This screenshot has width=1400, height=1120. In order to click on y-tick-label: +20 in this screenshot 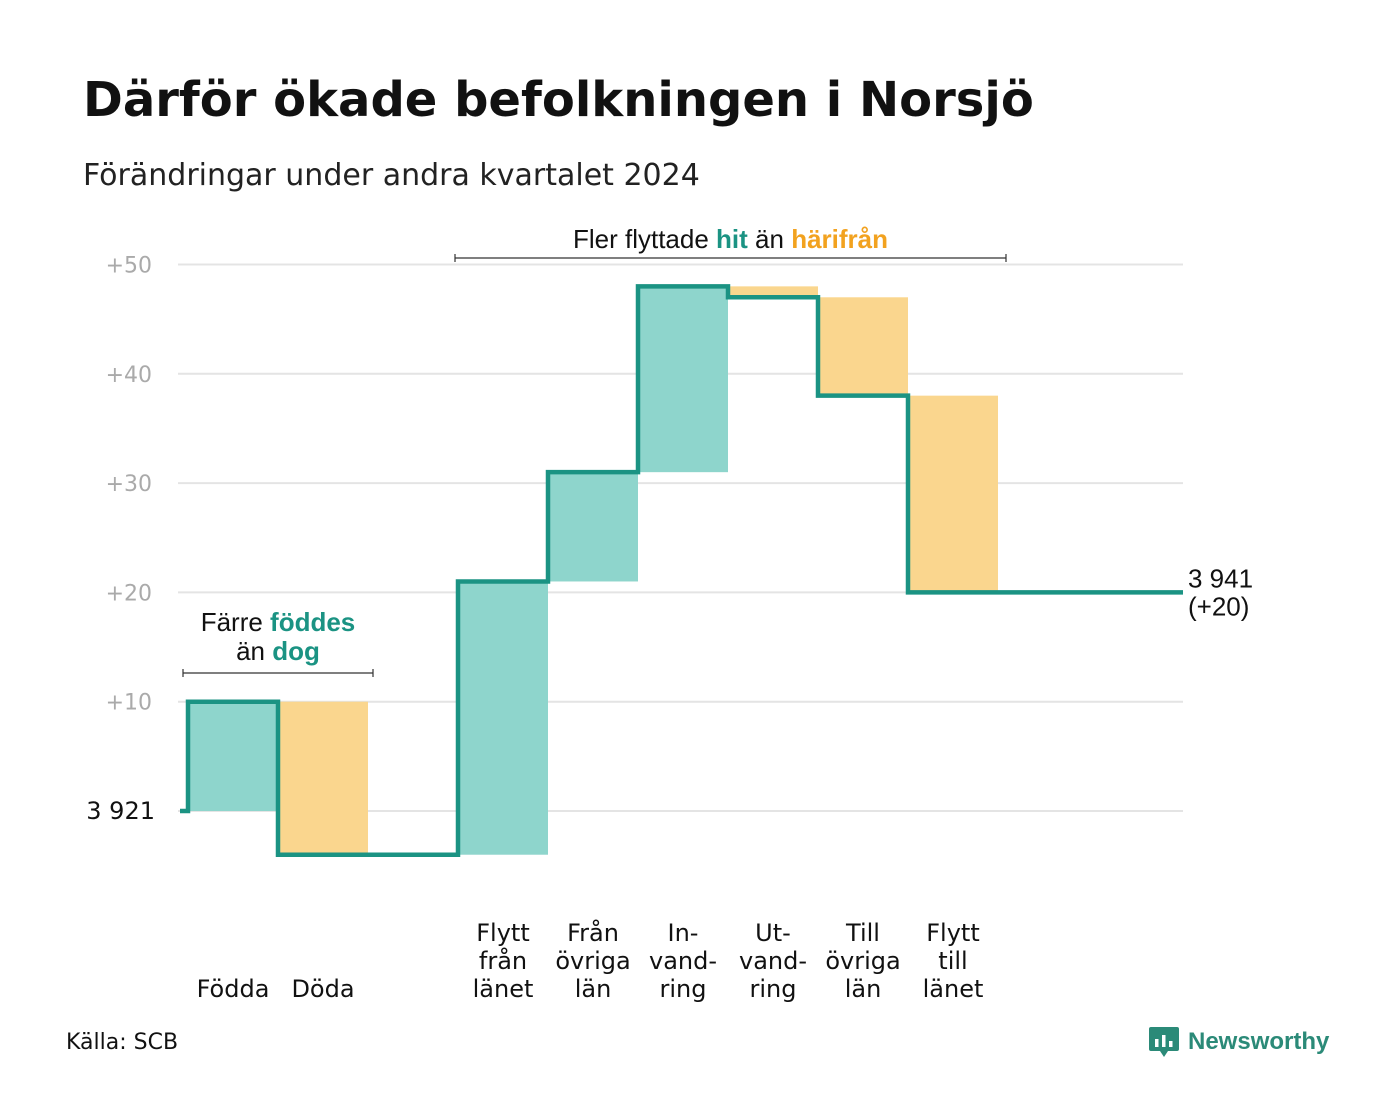, I will do `click(129, 593)`.